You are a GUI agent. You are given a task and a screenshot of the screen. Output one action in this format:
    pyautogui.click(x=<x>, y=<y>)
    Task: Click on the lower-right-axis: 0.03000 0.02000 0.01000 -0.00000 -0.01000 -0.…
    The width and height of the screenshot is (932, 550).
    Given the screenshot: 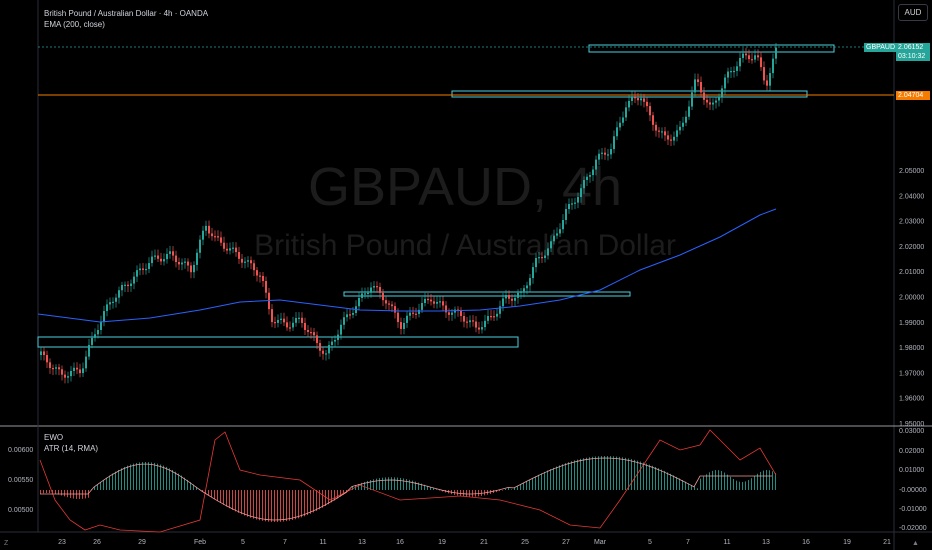 What is the action you would take?
    pyautogui.click(x=913, y=480)
    